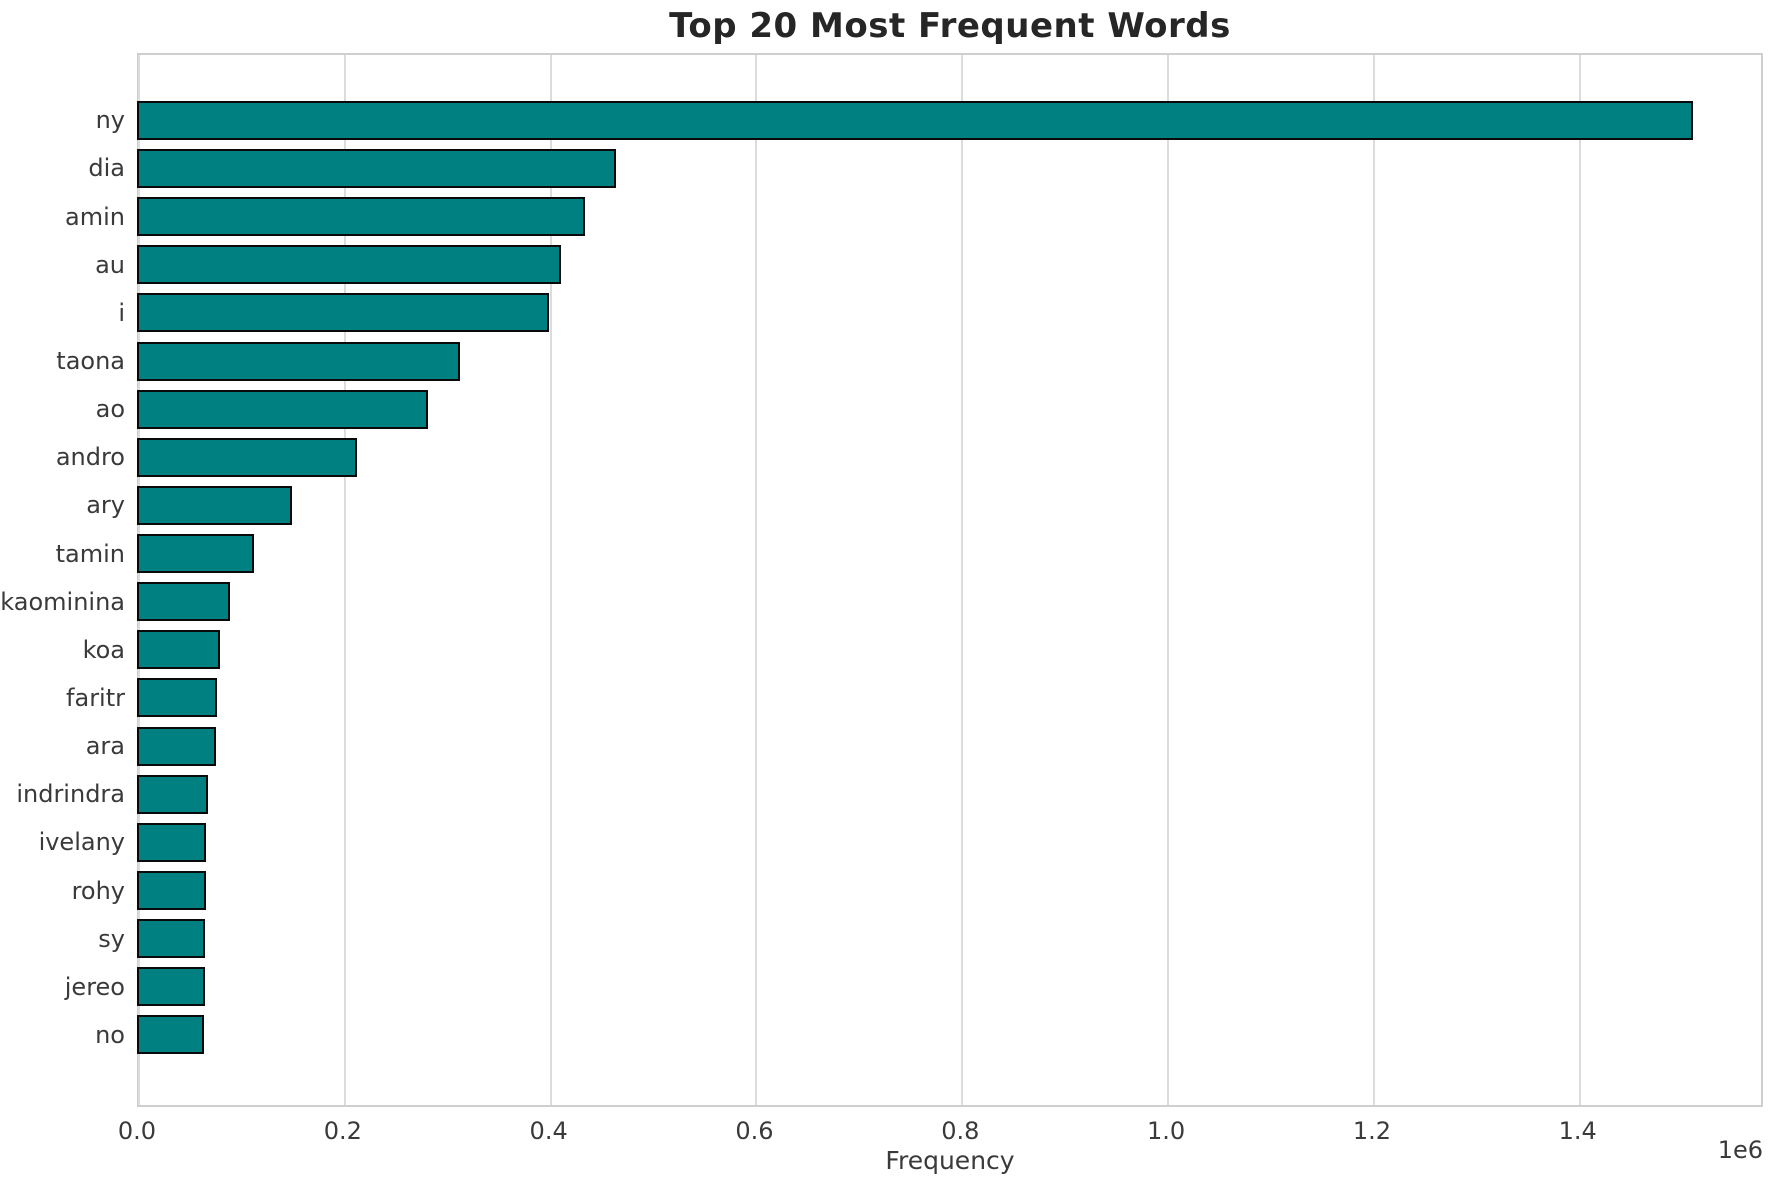 This screenshot has width=1784, height=1185. I want to click on y-tick-label: ny, so click(110, 120).